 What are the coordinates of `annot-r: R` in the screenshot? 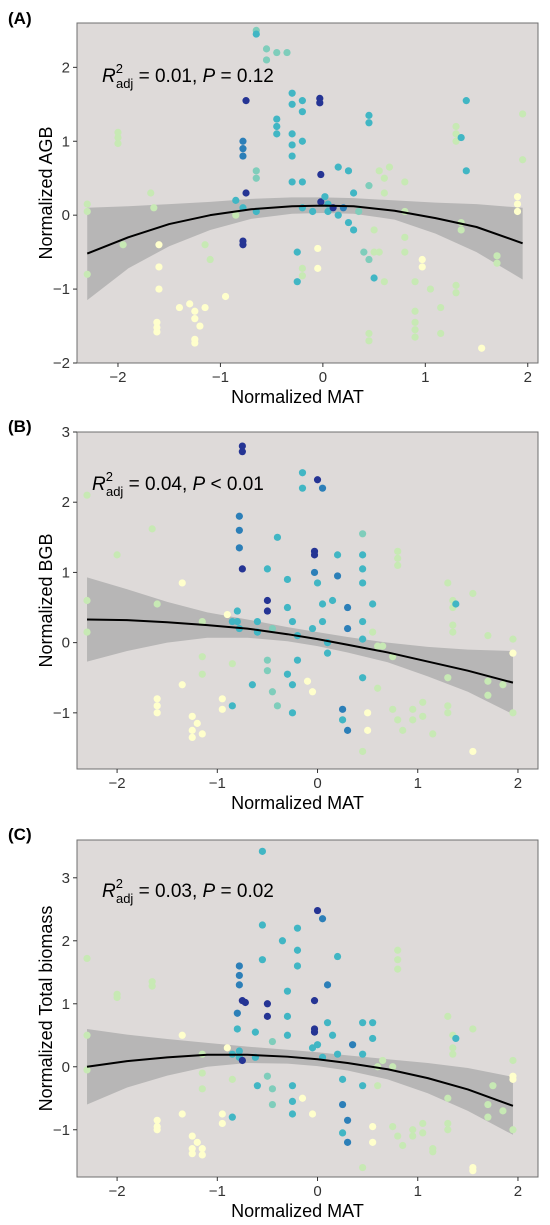 It's located at (109, 891).